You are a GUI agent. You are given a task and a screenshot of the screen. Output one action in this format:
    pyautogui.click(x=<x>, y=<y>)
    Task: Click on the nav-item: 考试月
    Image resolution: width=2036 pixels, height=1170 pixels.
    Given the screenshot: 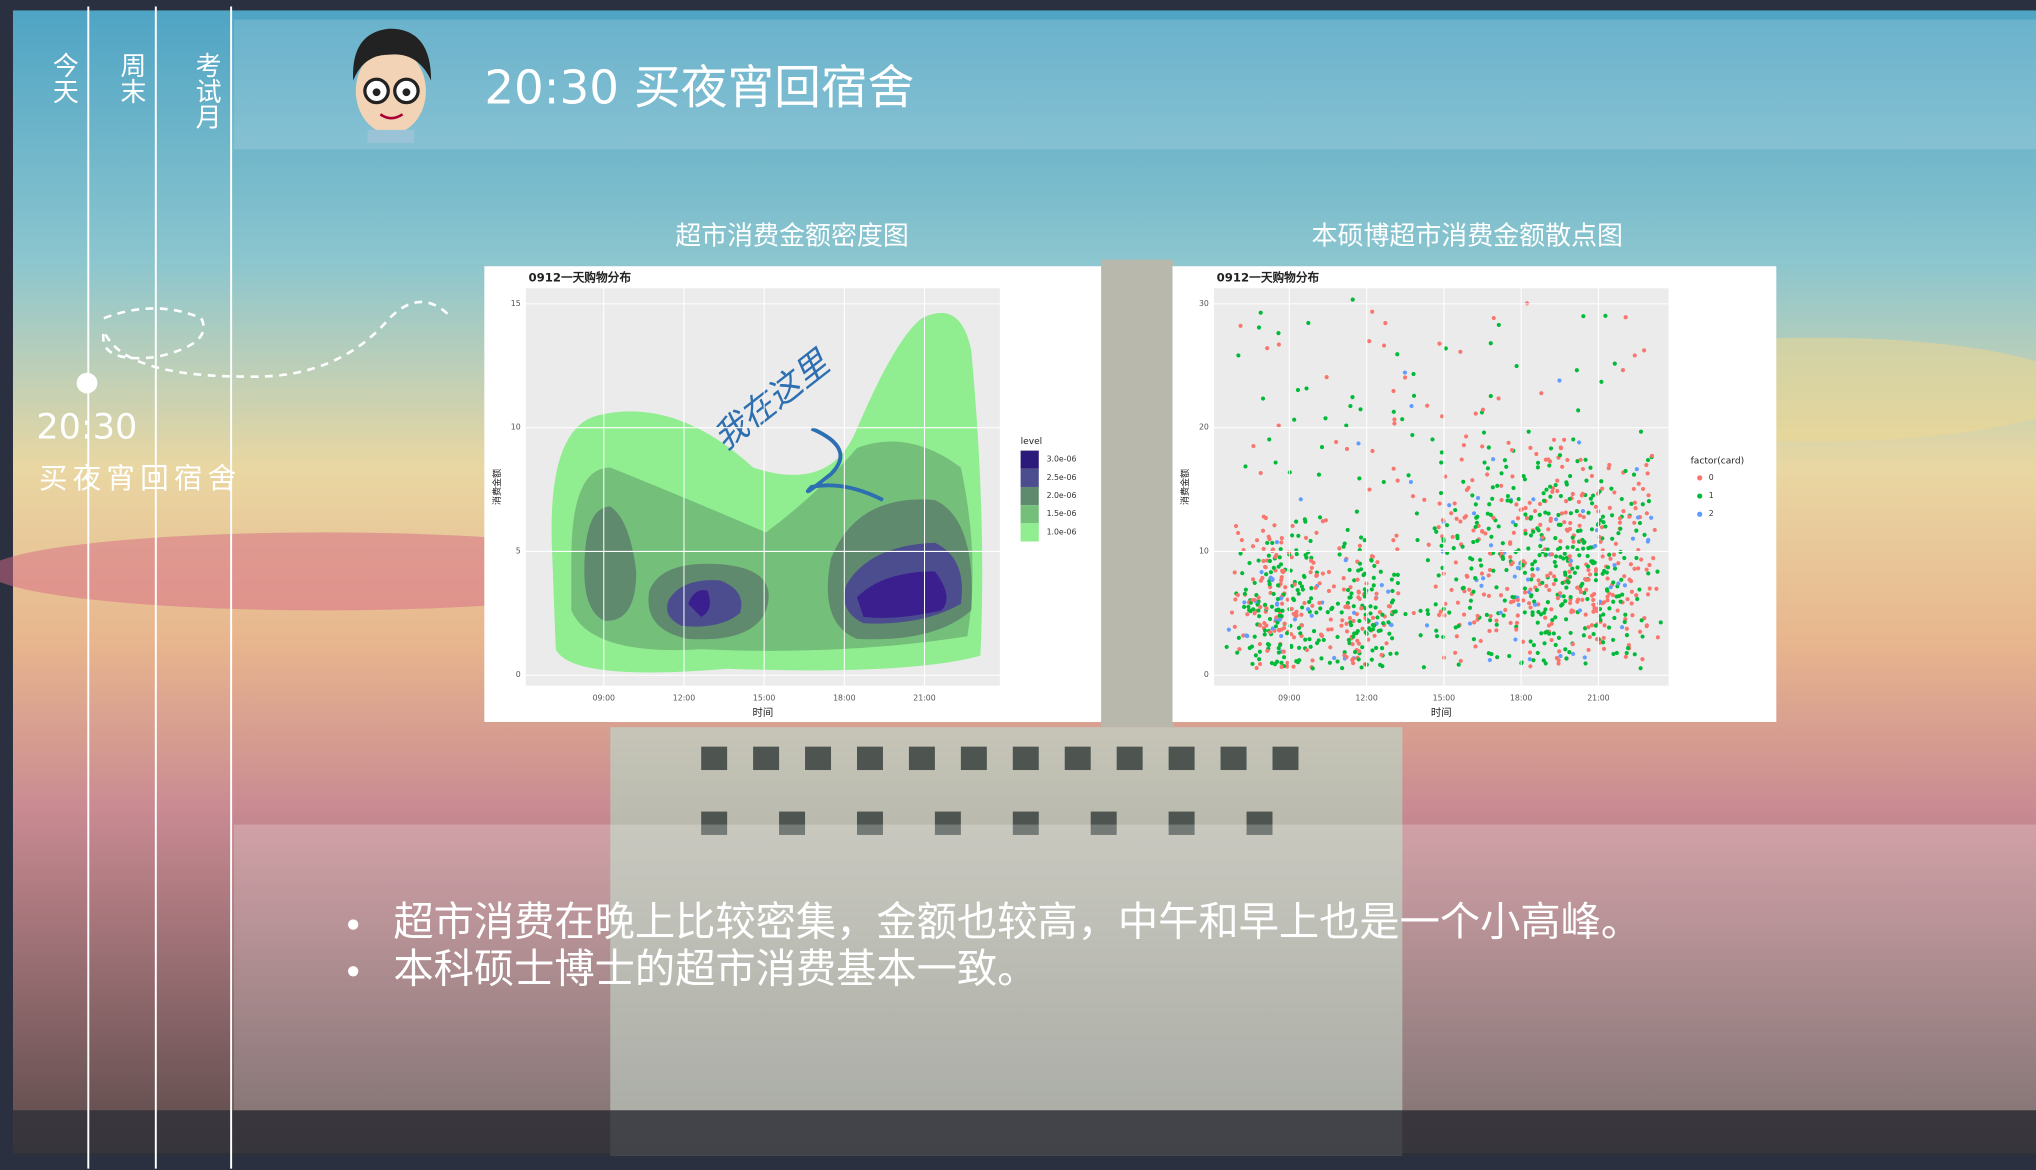 What is the action you would take?
    pyautogui.click(x=206, y=91)
    